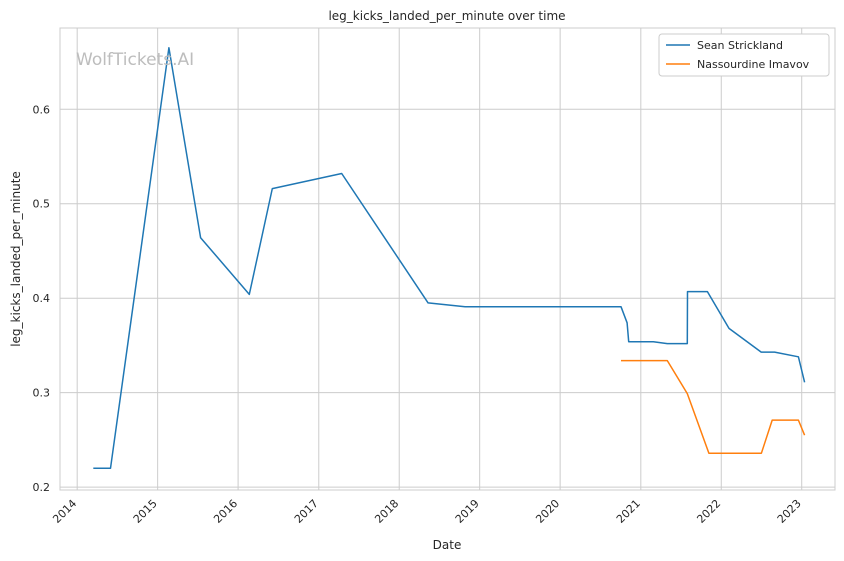  What do you see at coordinates (446, 16) in the screenshot?
I see `chart-title: leg_kicks_landed_per_minute over time` at bounding box center [446, 16].